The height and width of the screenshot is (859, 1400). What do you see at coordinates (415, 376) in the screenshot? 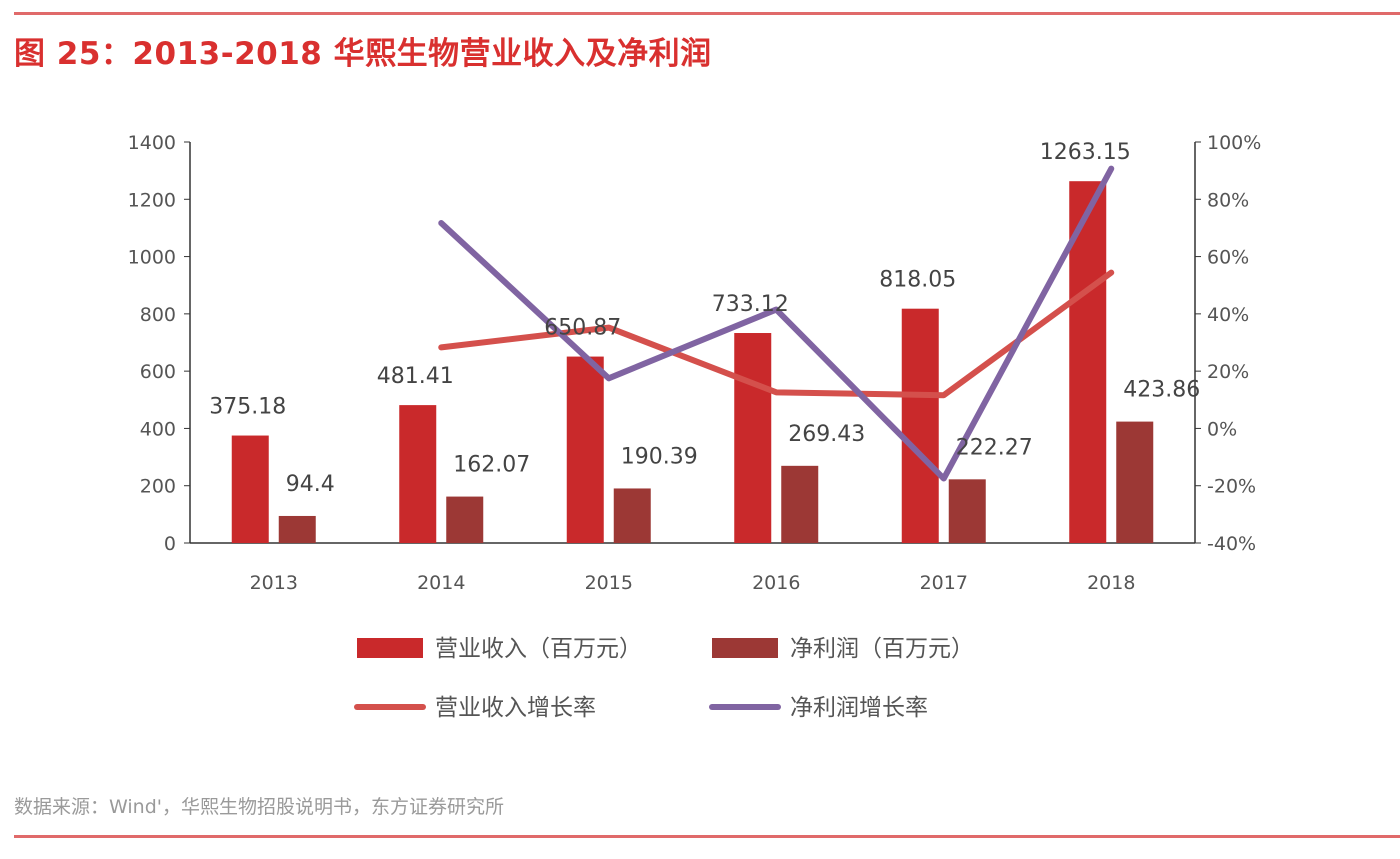
I see `revenue-data-label: 481.41` at bounding box center [415, 376].